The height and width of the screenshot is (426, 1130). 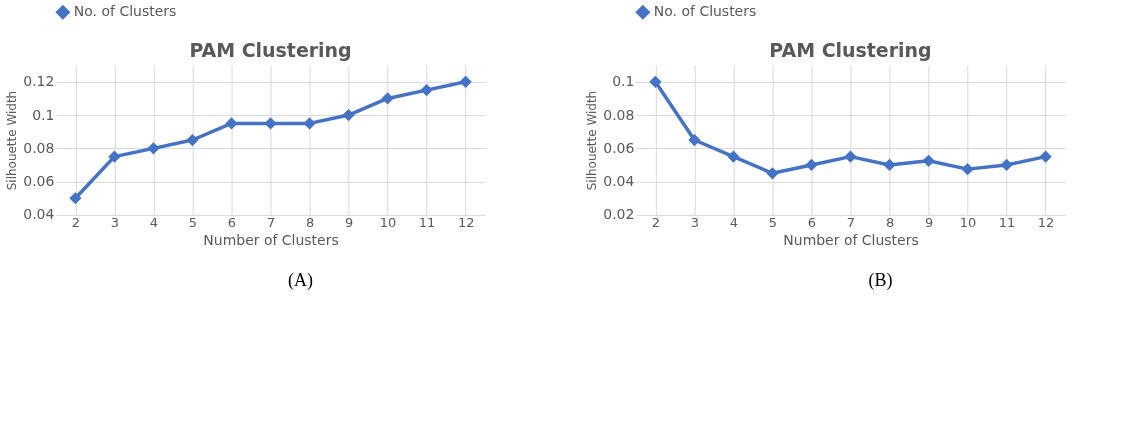 What do you see at coordinates (880, 280) in the screenshot?
I see `text: (B)` at bounding box center [880, 280].